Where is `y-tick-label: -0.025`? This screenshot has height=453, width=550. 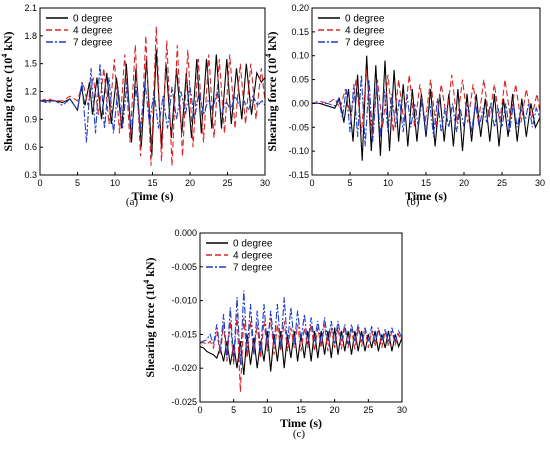
y-tick-label: -0.025 is located at coordinates (184, 402).